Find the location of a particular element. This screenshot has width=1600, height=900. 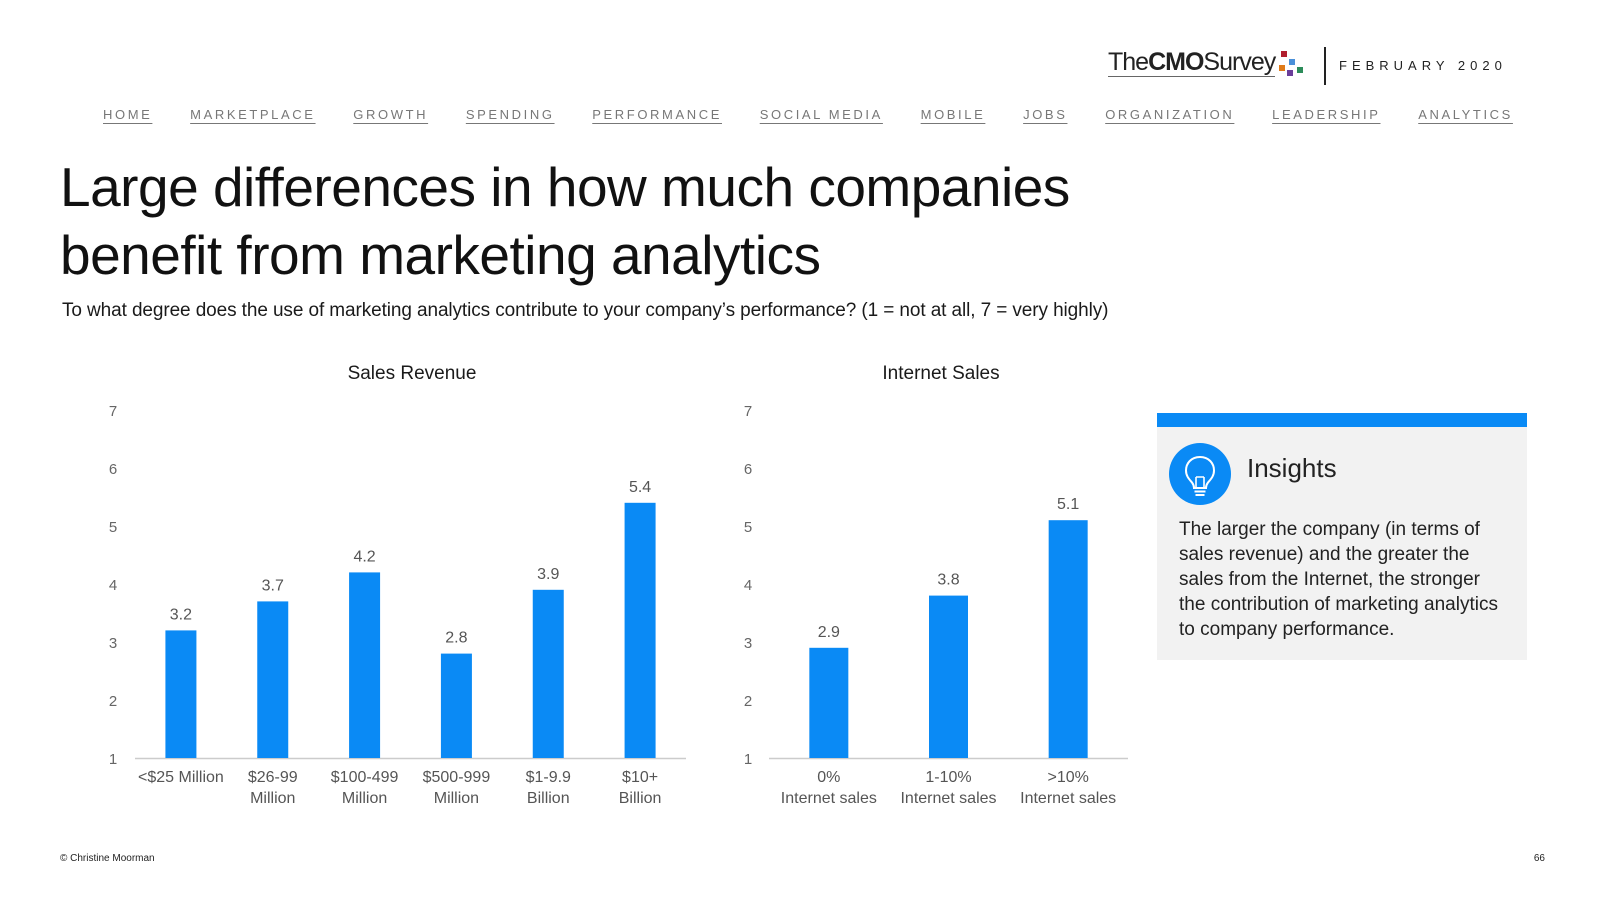

nav-organization: ORGANIZATION is located at coordinates (1170, 114).